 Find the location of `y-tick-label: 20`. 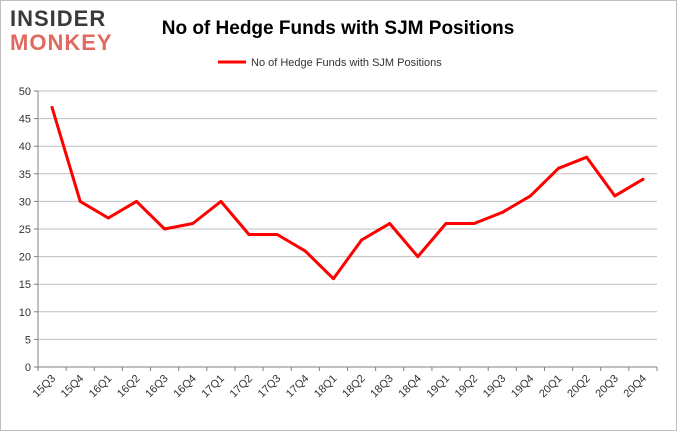

y-tick-label: 20 is located at coordinates (25, 258).